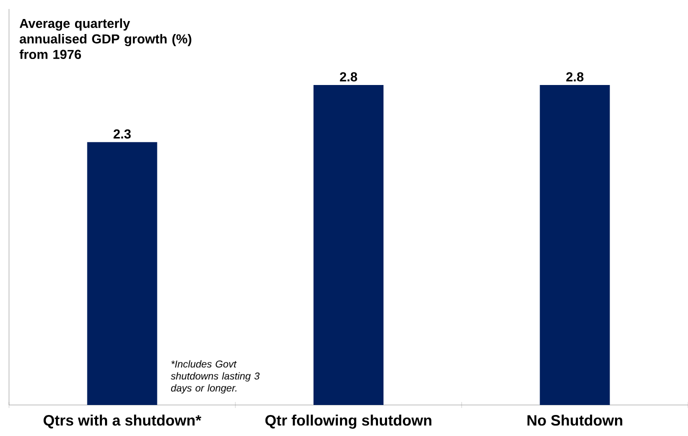  What do you see at coordinates (122, 134) in the screenshot?
I see `data-label: 2.3` at bounding box center [122, 134].